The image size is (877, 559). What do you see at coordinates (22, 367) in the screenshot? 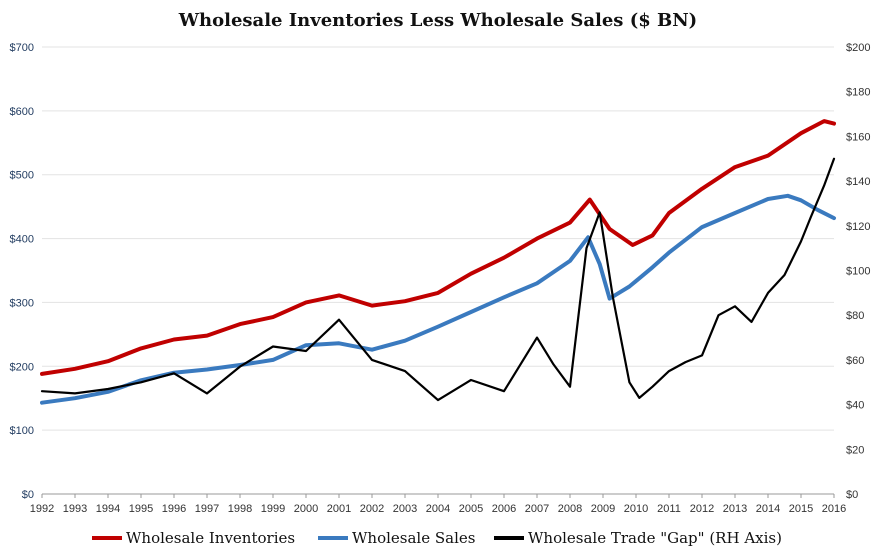
I see `left-tick-label: $200` at bounding box center [22, 367].